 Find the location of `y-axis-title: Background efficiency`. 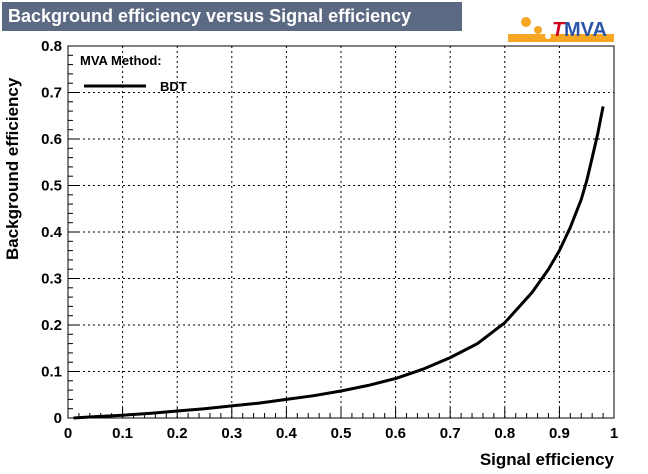

y-axis-title: Background efficiency is located at coordinates (12, 168).